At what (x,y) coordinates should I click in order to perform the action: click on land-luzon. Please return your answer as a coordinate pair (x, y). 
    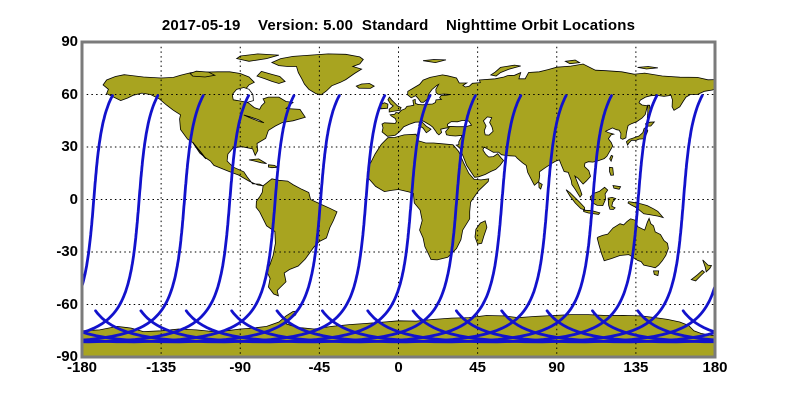
    Looking at the image, I should click on (611, 171).